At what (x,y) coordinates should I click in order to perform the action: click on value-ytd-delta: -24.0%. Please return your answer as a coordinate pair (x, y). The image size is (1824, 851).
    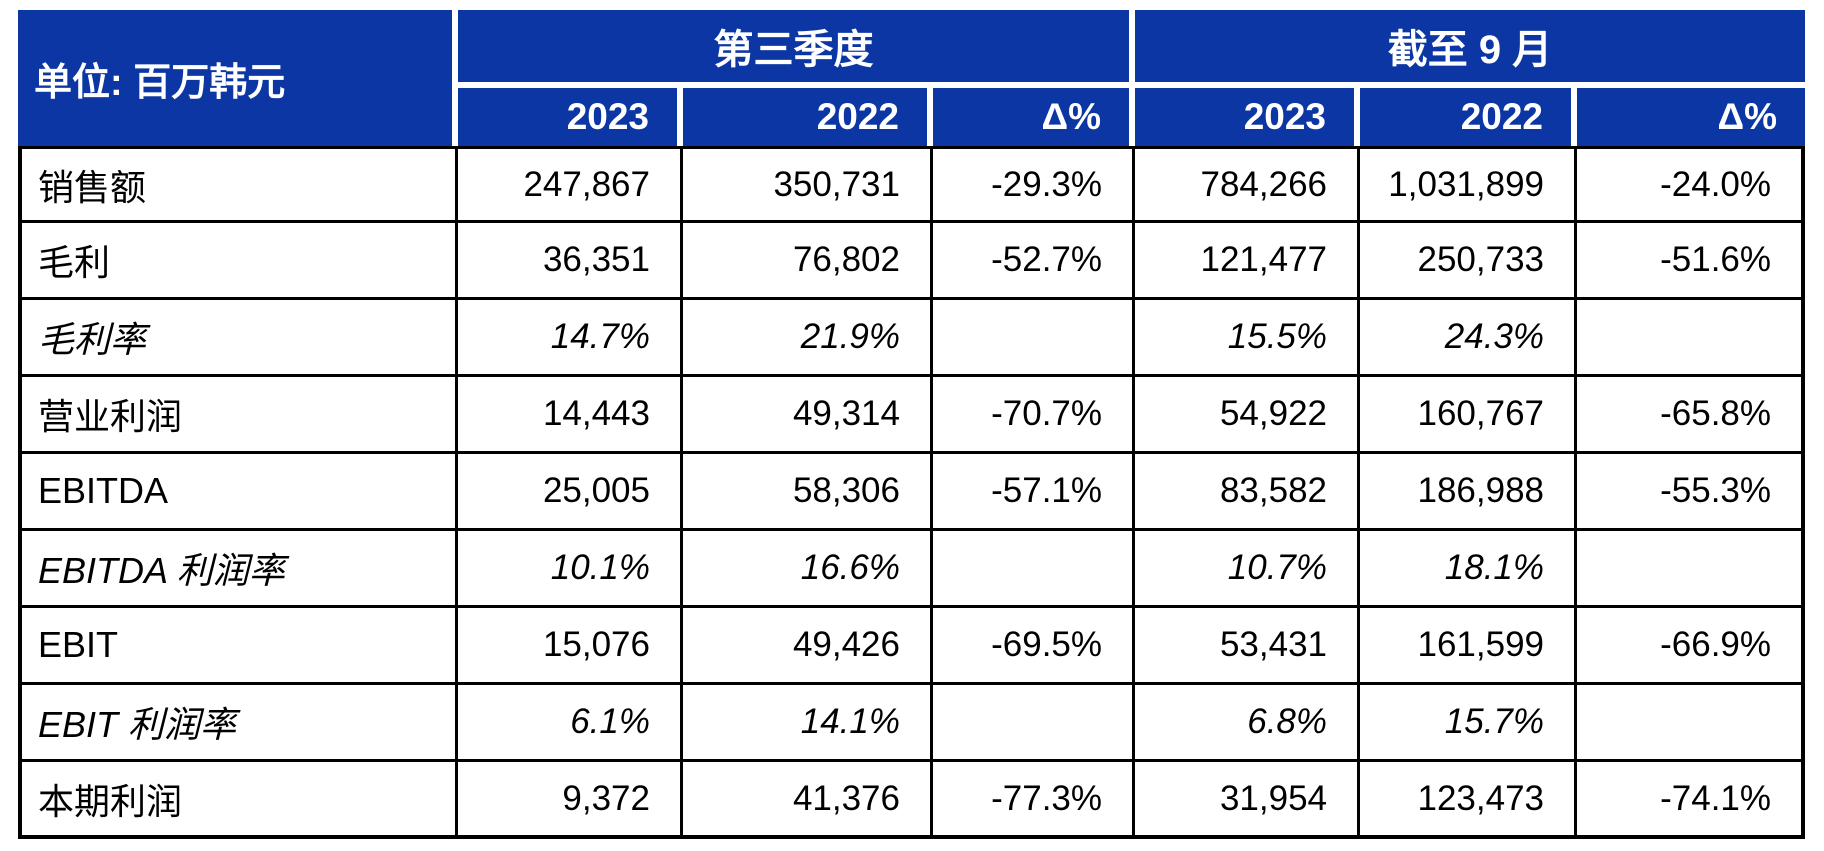
    Looking at the image, I should click on (1691, 184).